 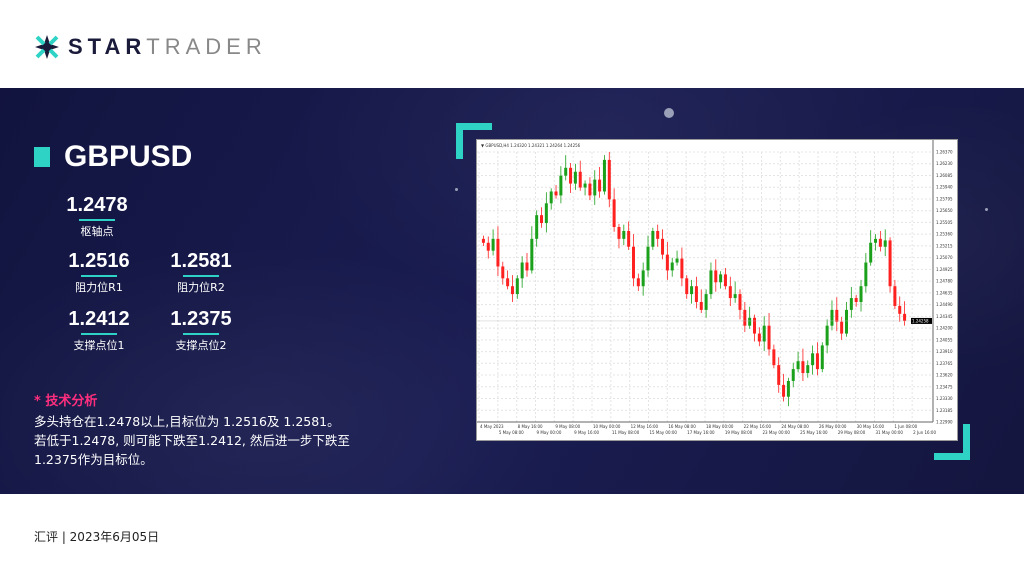 I want to click on y-tick-label: 1.26230, so click(x=944, y=163).